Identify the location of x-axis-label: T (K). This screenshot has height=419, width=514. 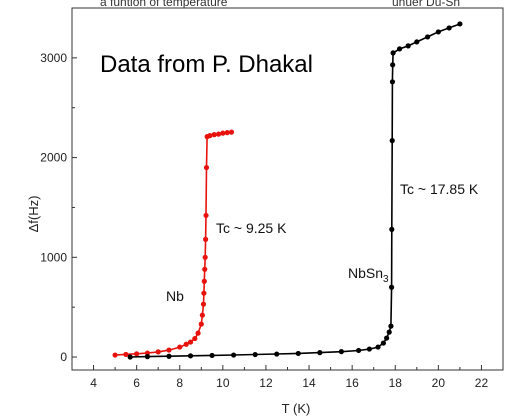
(296, 408).